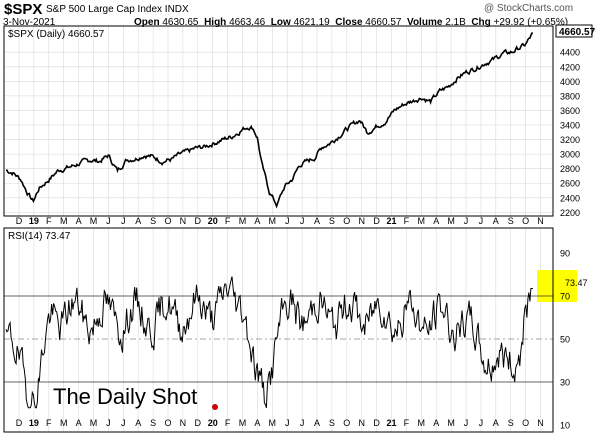 The height and width of the screenshot is (435, 597). What do you see at coordinates (557, 286) in the screenshot?
I see `yellow-highlight` at bounding box center [557, 286].